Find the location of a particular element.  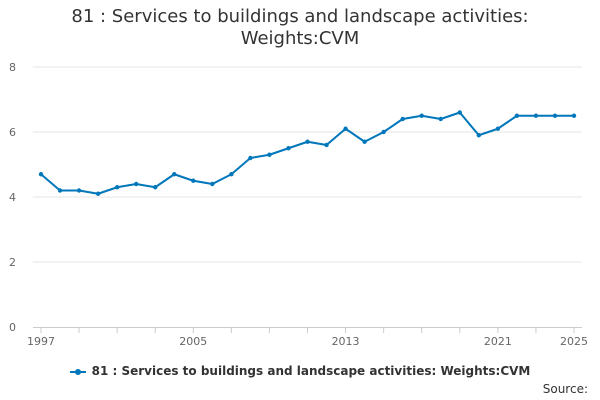

x-tick-label: 2005 is located at coordinates (193, 341).